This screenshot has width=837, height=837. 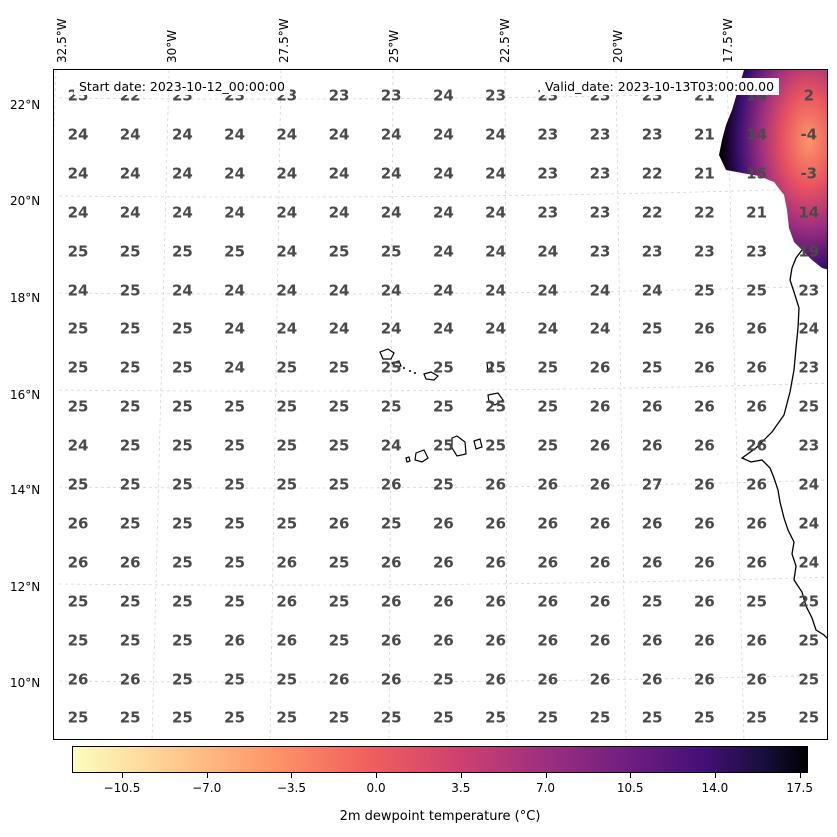 I want to click on colorbar, so click(x=440, y=759).